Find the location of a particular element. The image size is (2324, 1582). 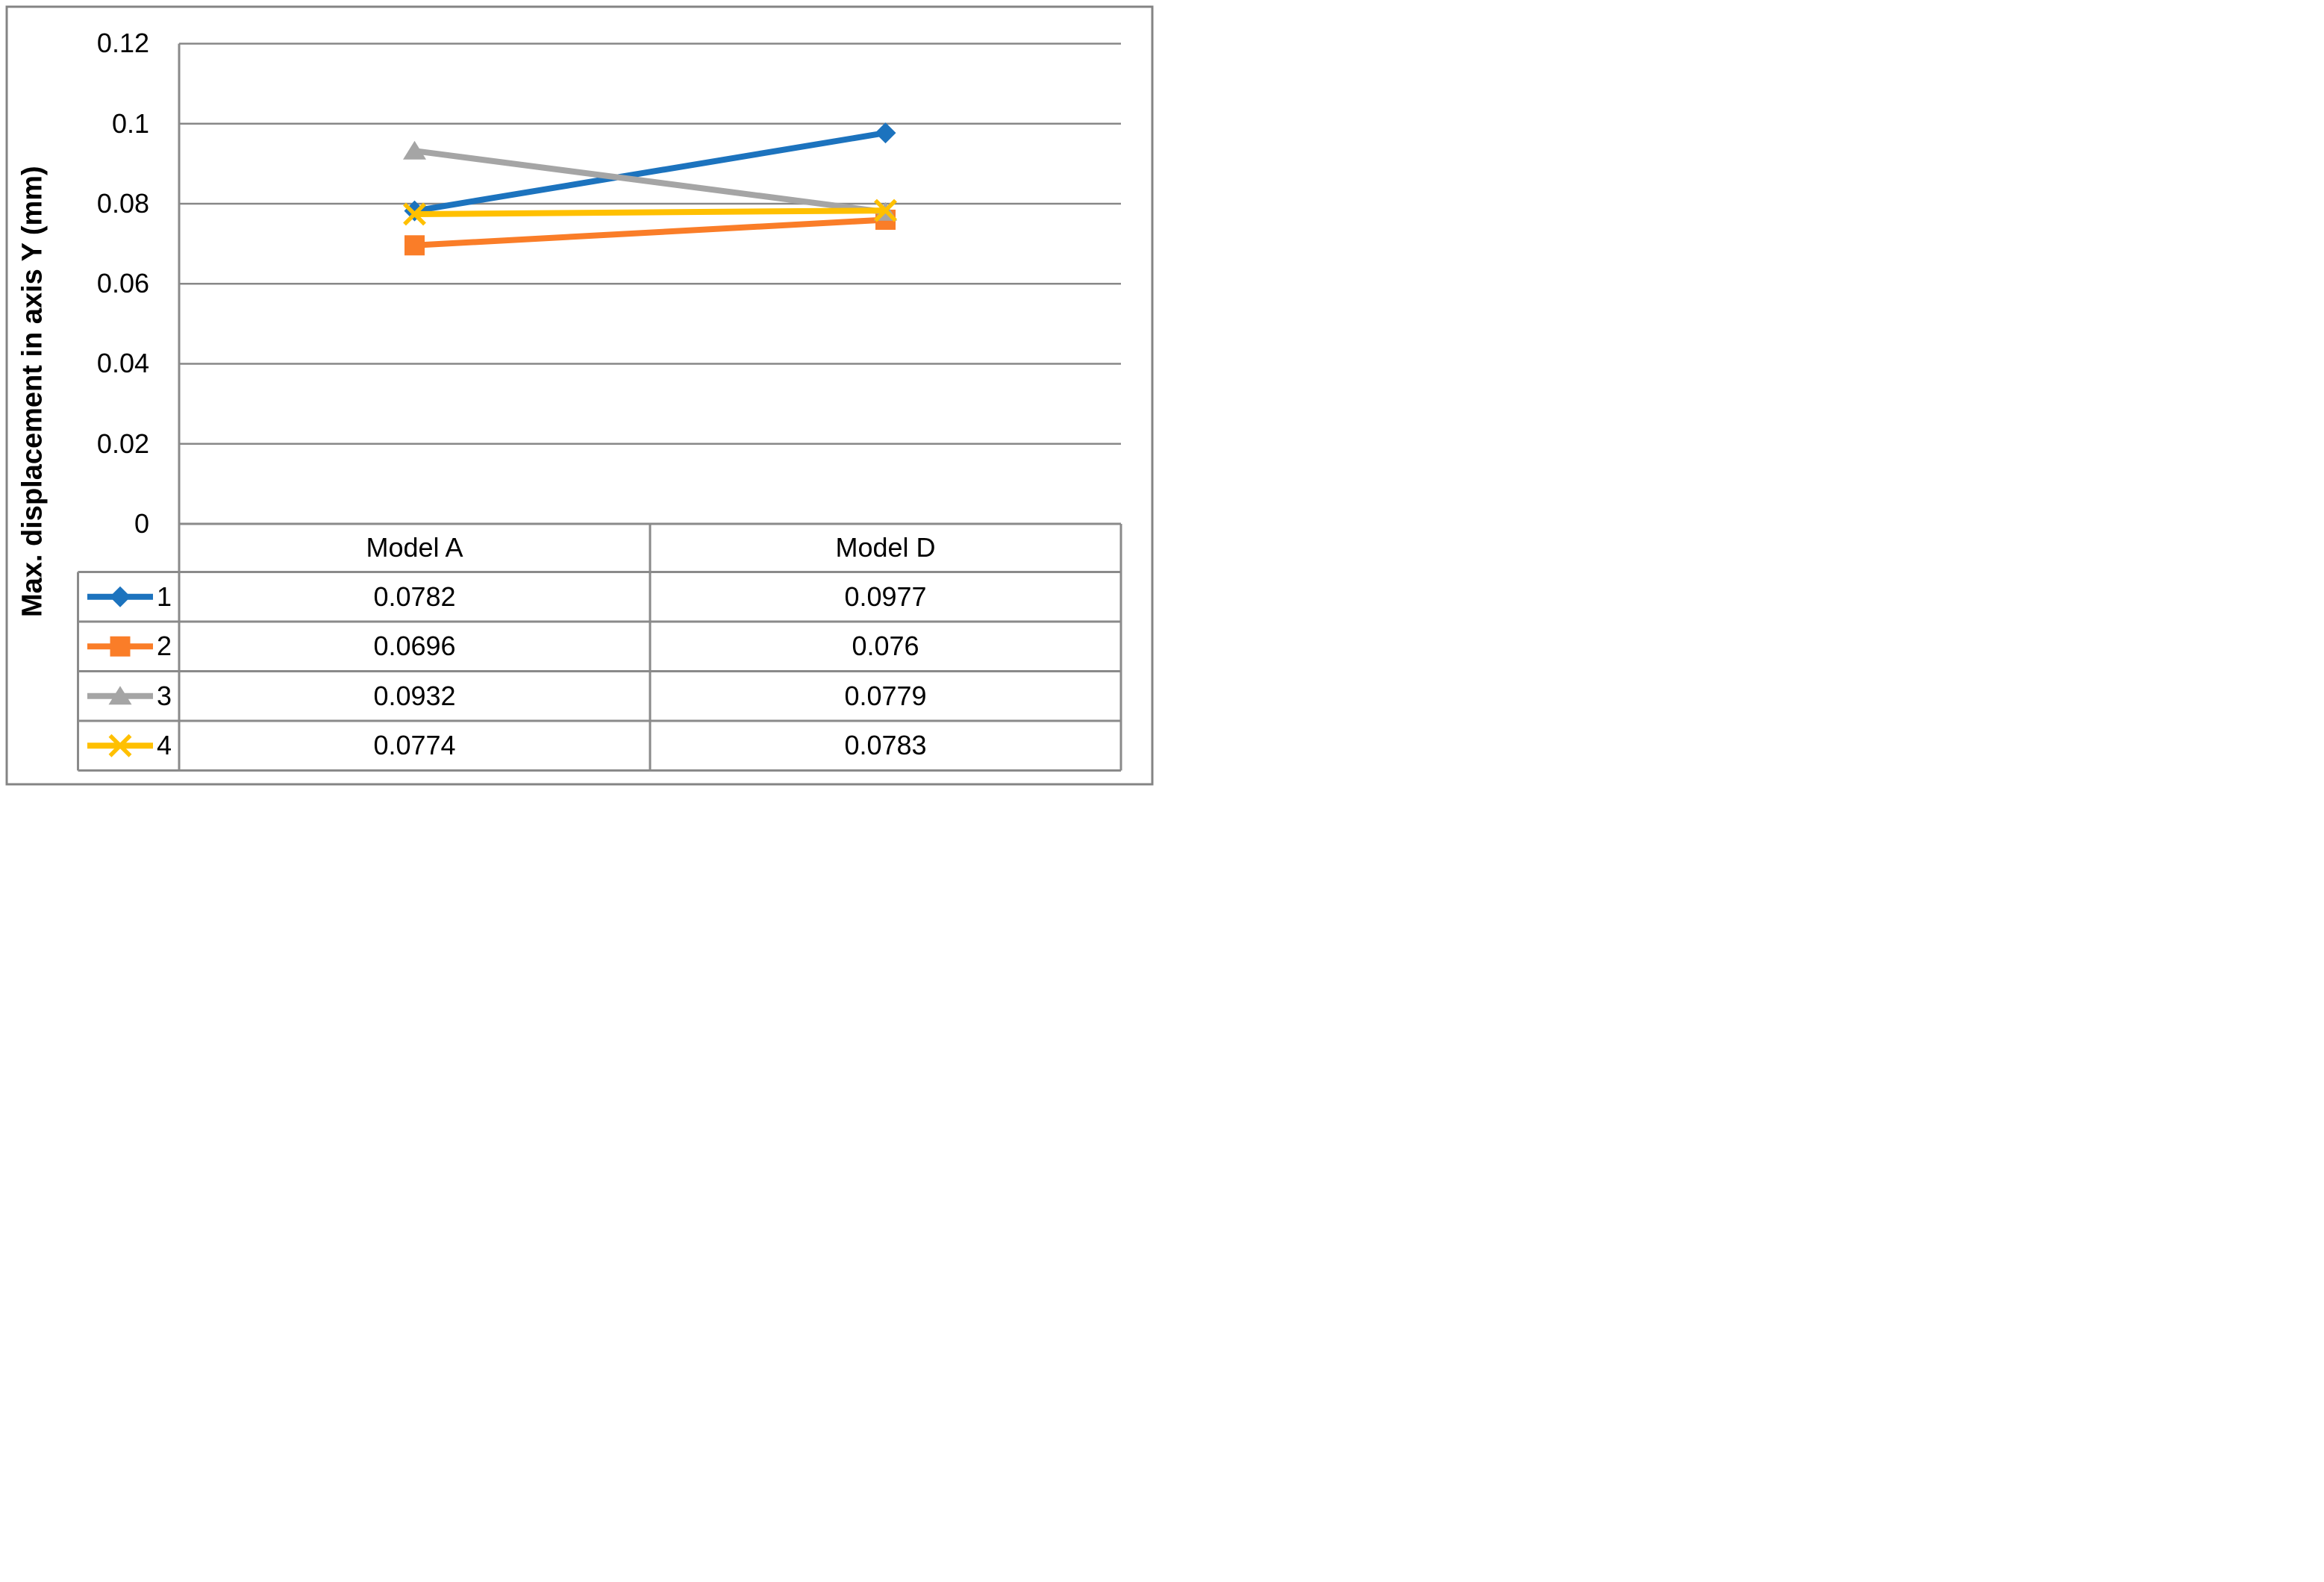

series-4-marker-model-d is located at coordinates (886, 210).